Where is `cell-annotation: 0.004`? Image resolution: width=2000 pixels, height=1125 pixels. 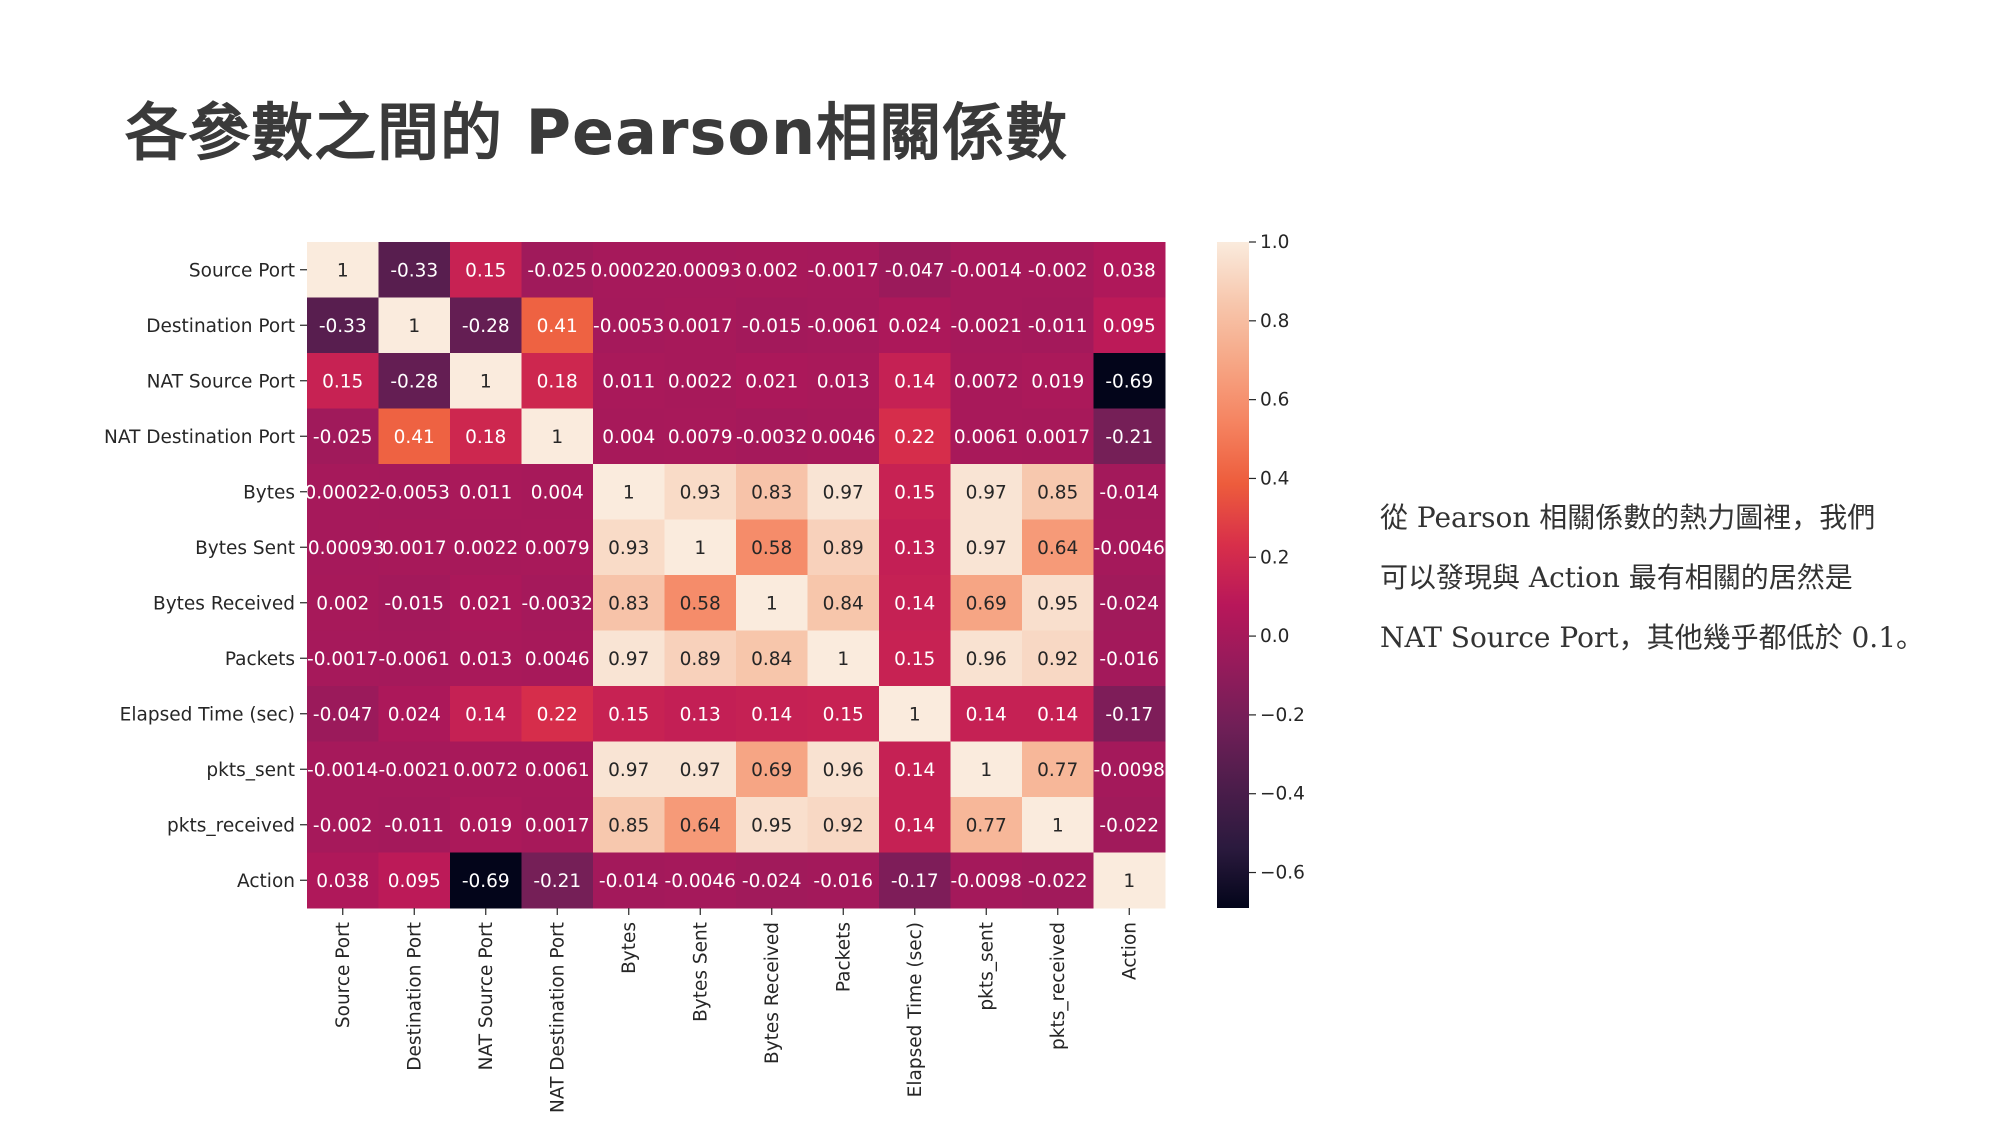 cell-annotation: 0.004 is located at coordinates (628, 437).